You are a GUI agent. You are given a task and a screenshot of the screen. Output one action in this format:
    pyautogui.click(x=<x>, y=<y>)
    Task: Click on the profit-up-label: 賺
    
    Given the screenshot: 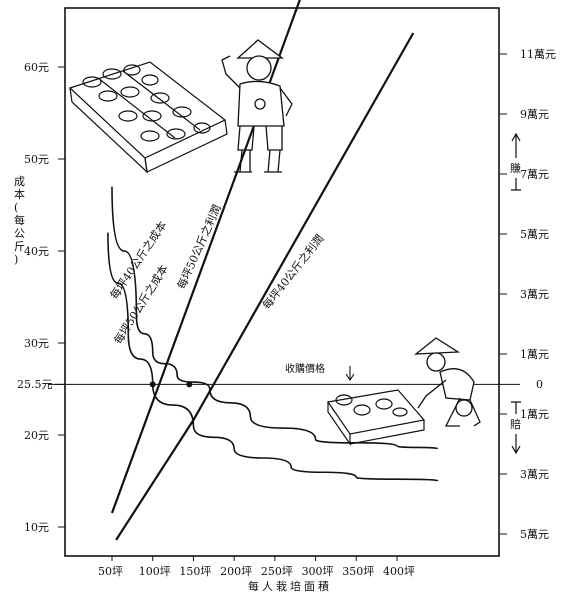 What is the action you would take?
    pyautogui.click(x=515, y=168)
    